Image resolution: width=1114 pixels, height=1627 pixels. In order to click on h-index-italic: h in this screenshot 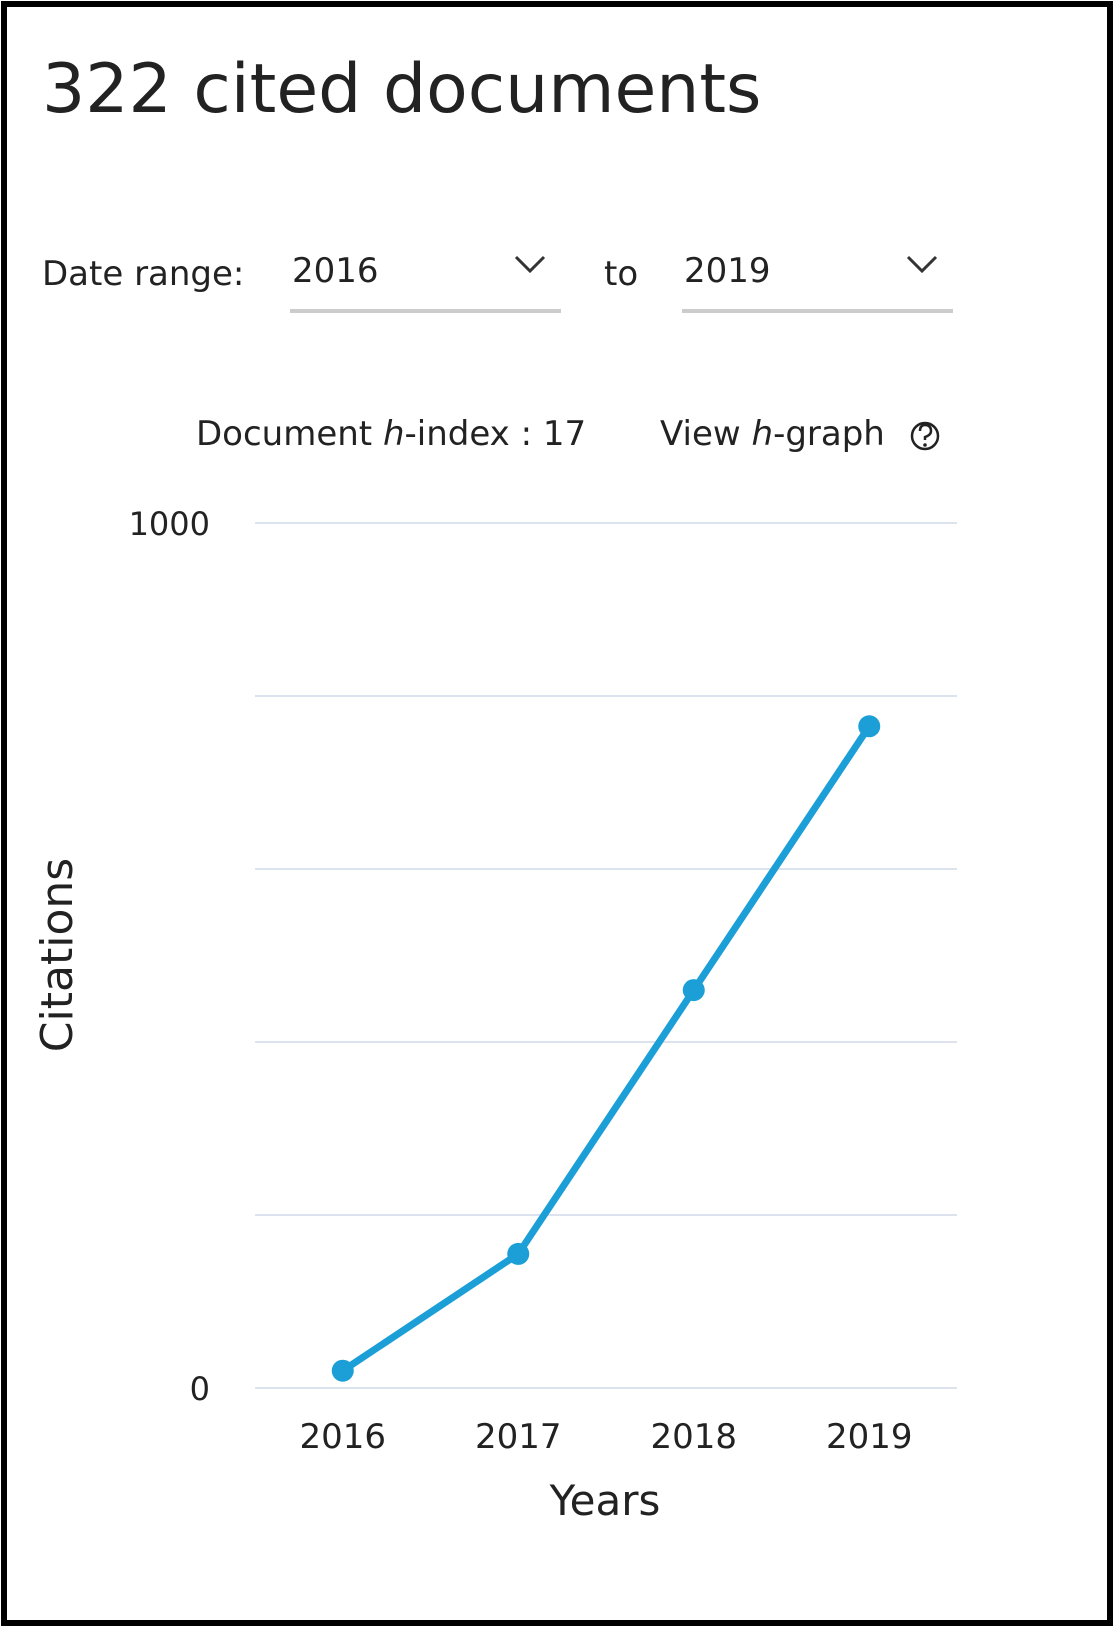, I will do `click(394, 434)`.